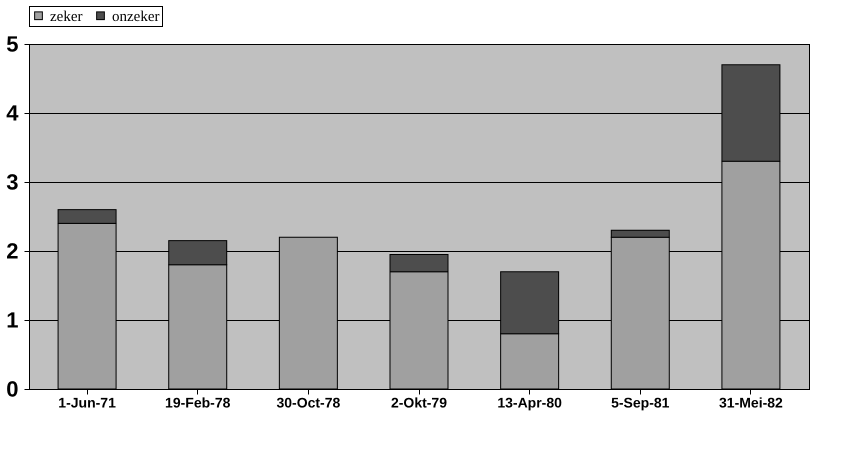 The width and height of the screenshot is (857, 460). Describe the element at coordinates (87, 402) in the screenshot. I see `x-tick-label: 1-Jun-71` at that location.